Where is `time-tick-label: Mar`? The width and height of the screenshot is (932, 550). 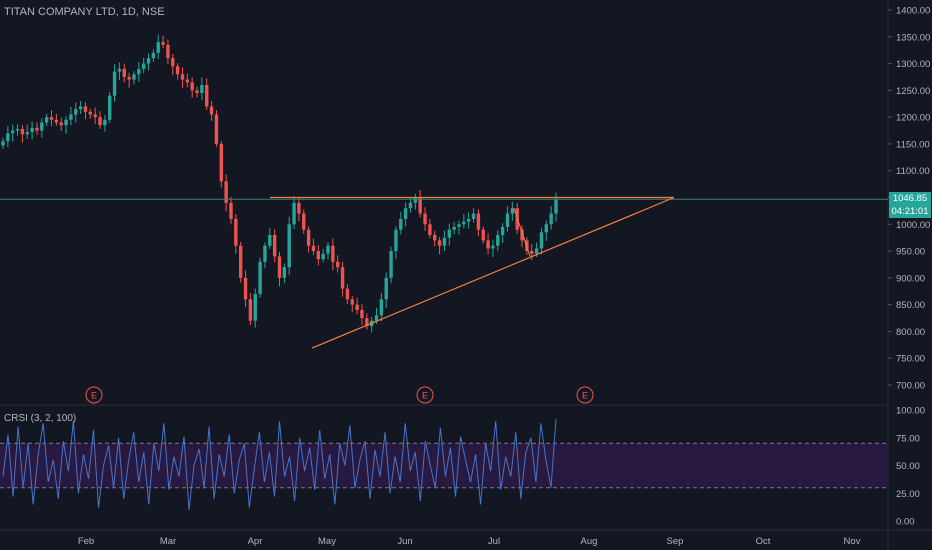
time-tick-label: Mar is located at coordinates (168, 541).